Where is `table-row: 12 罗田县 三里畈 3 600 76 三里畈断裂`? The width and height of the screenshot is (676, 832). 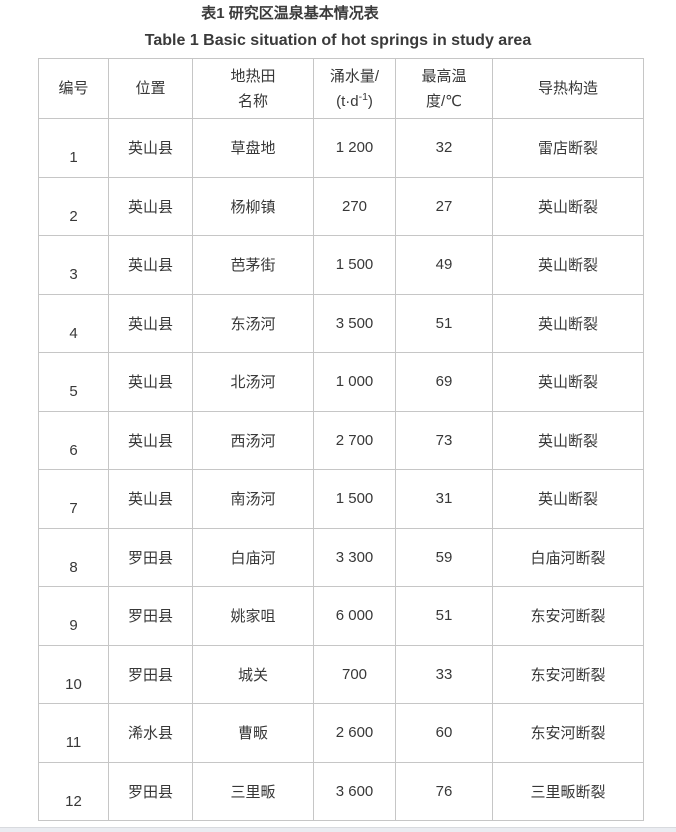 table-row: 12 罗田县 三里畈 3 600 76 三里畈断裂 is located at coordinates (341, 791).